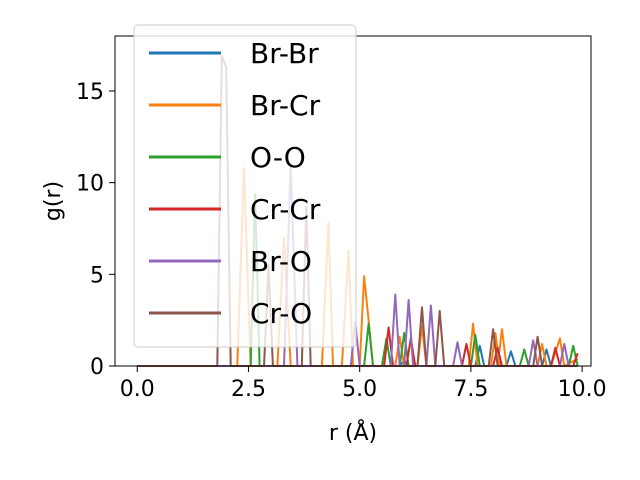  Describe the element at coordinates (285, 105) in the screenshot. I see `legend-label-br-cr: Br-Cr` at that location.